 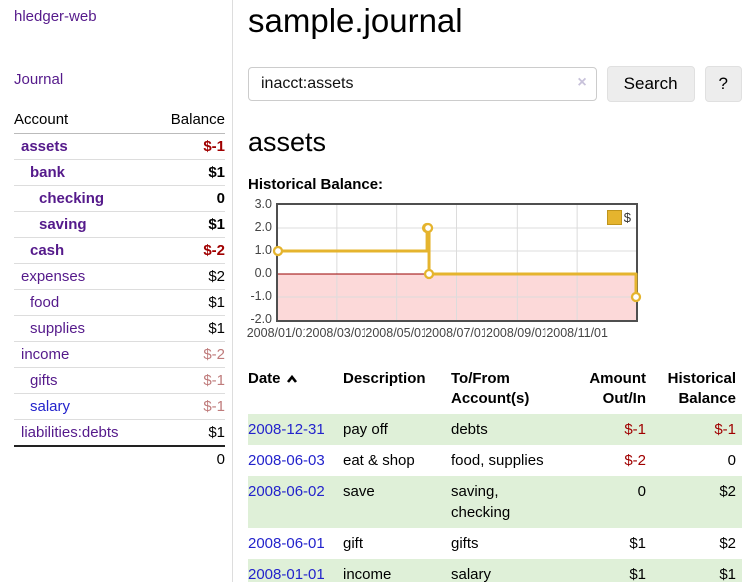 I want to click on account-link-expenses: expenses, so click(x=53, y=276).